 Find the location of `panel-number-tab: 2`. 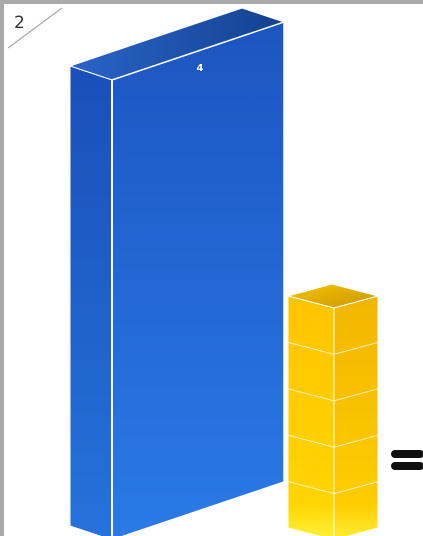

panel-number-tab: 2 is located at coordinates (35, 28).